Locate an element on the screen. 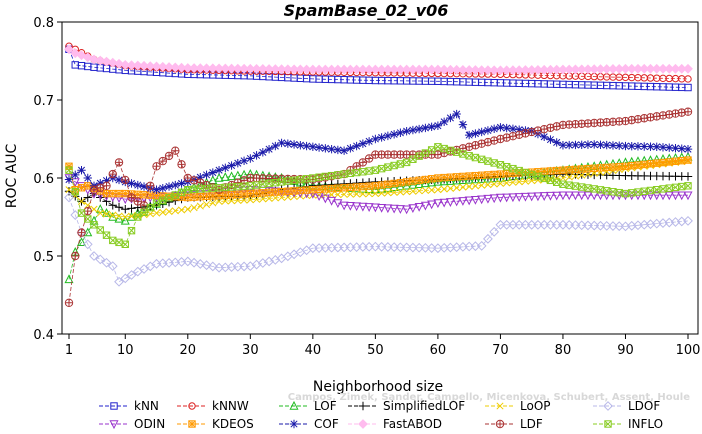 The image size is (702, 434). legend-item-cof: COF is located at coordinates (309, 424).